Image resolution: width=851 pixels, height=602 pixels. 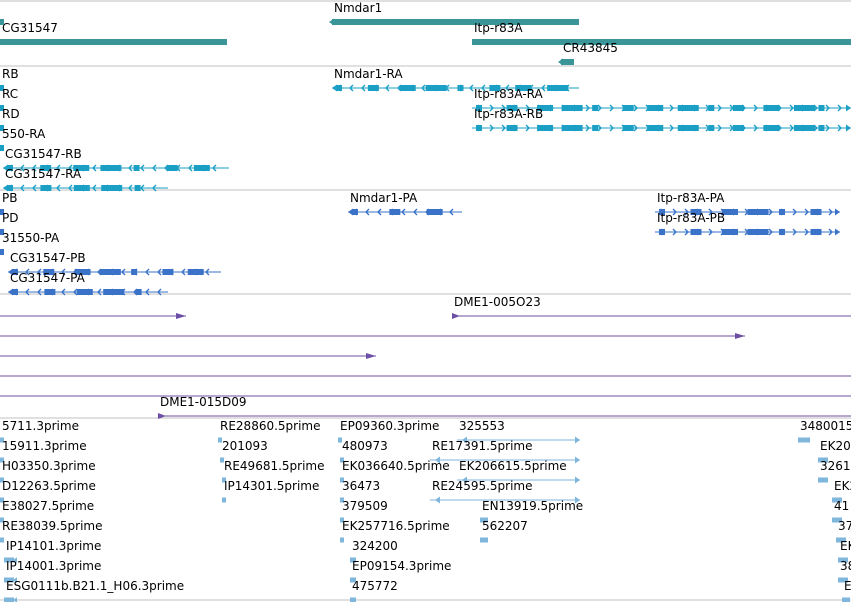 I want to click on proteins-feature: CG31547-PA, so click(x=88, y=283).